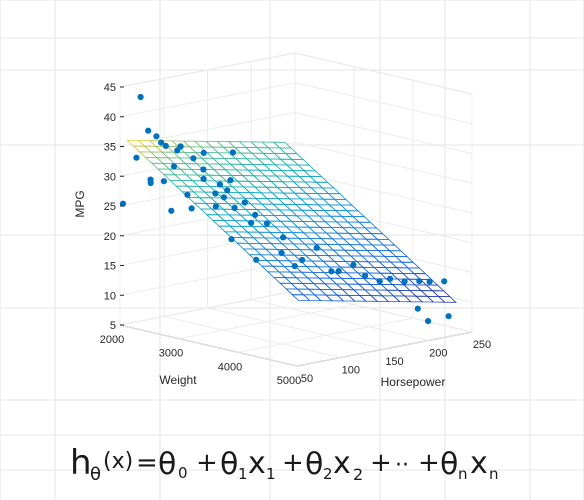  What do you see at coordinates (271, 474) in the screenshot?
I see `formula-x1-subscript: 1` at bounding box center [271, 474].